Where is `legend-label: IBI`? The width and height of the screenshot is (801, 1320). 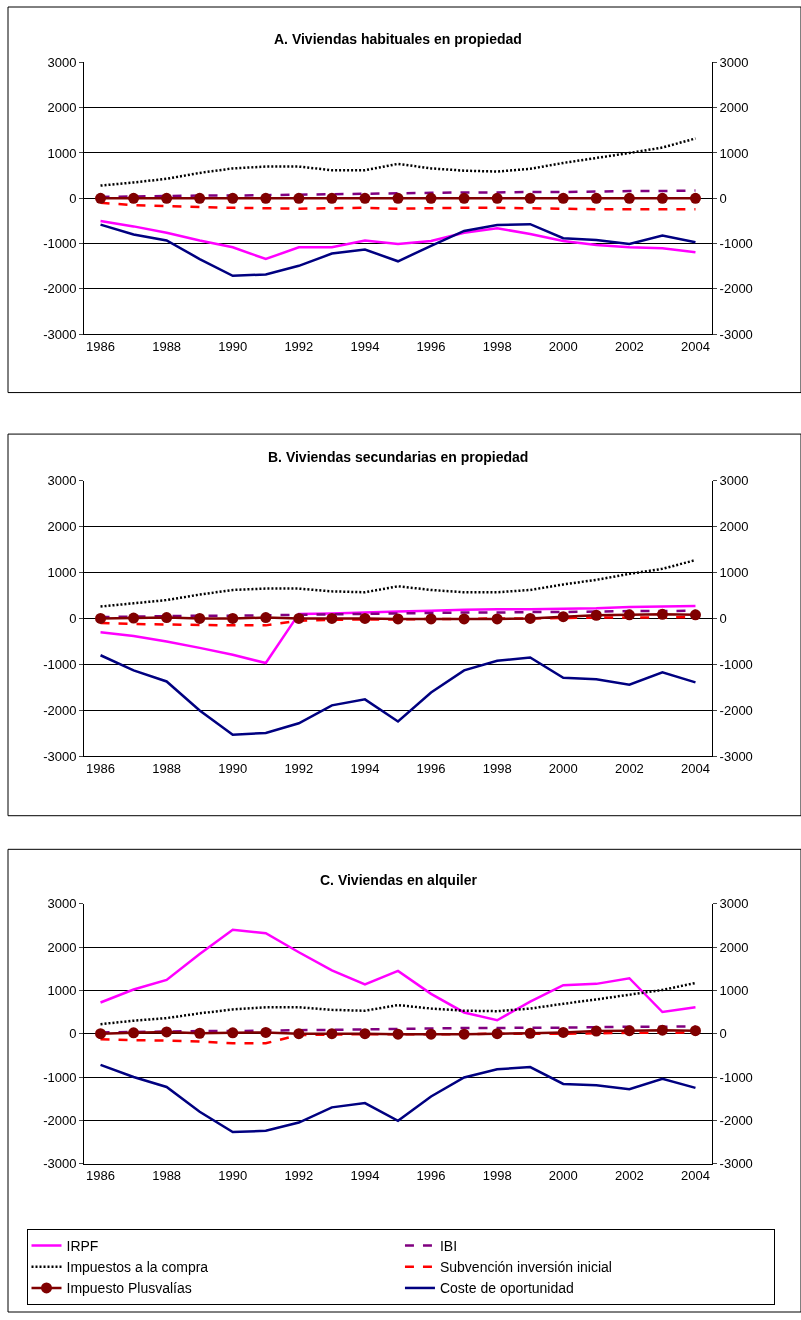
legend-label: IBI is located at coordinates (448, 1246).